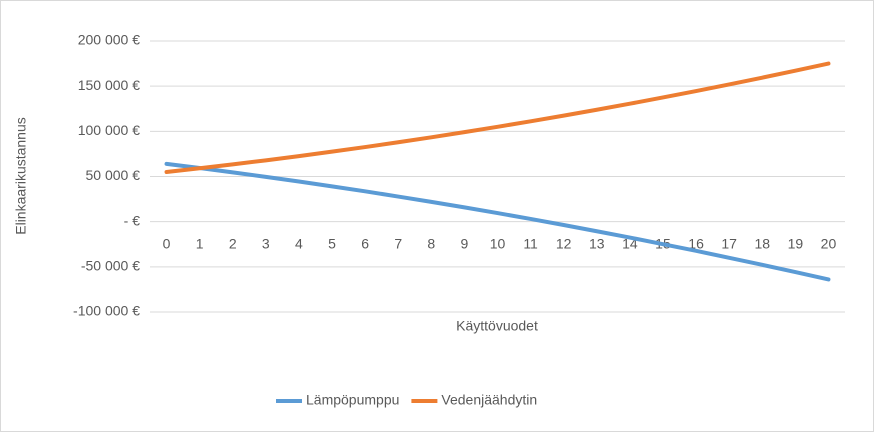 This screenshot has height=433, width=875. What do you see at coordinates (729, 243) in the screenshot?
I see `x-tick-label: 17` at bounding box center [729, 243].